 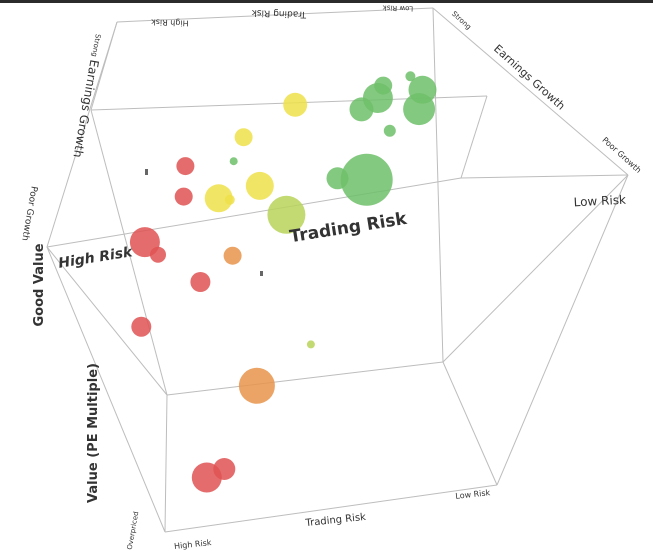 What do you see at coordinates (193, 544) in the screenshot?
I see `floor-x-low-label: High Risk` at bounding box center [193, 544].